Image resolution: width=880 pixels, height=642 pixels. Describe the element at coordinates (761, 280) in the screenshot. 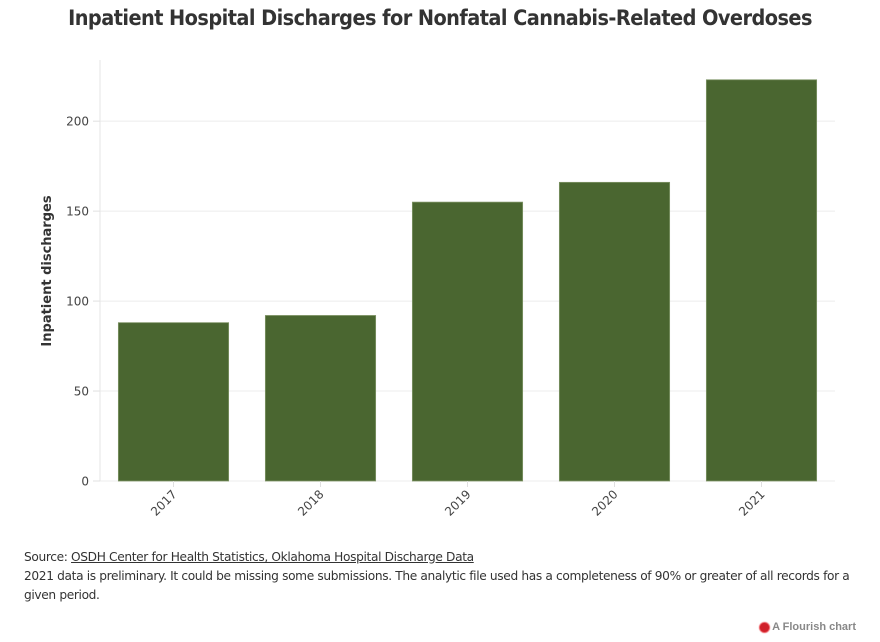

I see `bar-2021` at that location.